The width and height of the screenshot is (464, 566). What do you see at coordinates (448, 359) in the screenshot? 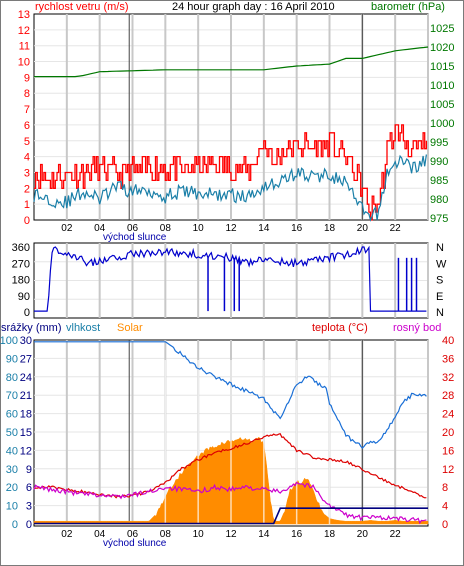
I see `temp-y-tick-1: 36` at bounding box center [448, 359].